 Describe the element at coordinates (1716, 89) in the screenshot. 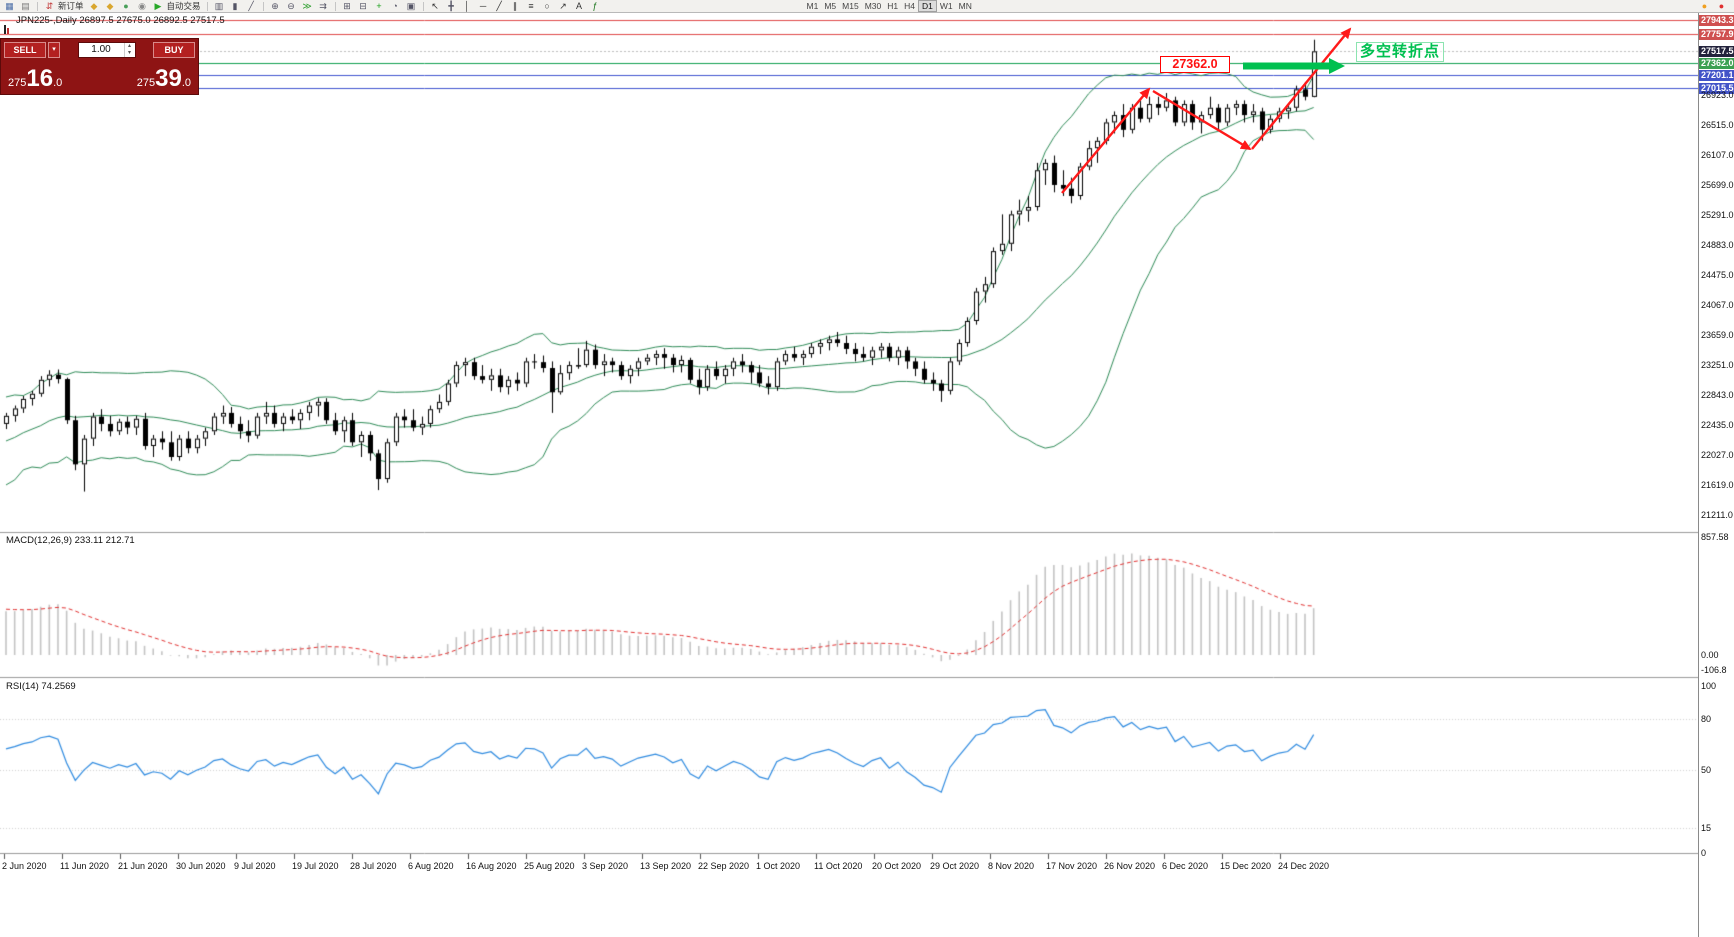

I see `price-level-label: 27015.5` at that location.